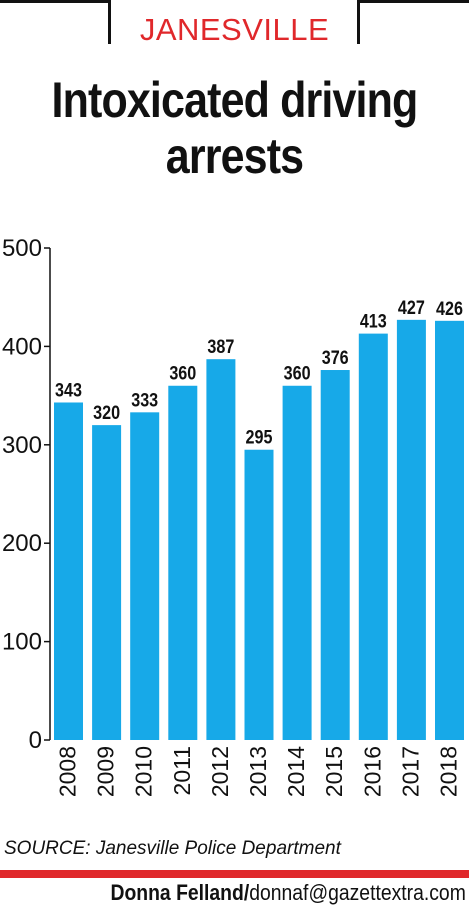 This screenshot has width=469, height=921. Describe the element at coordinates (106, 771) in the screenshot. I see `x-tick-label-2009: 2009` at that location.